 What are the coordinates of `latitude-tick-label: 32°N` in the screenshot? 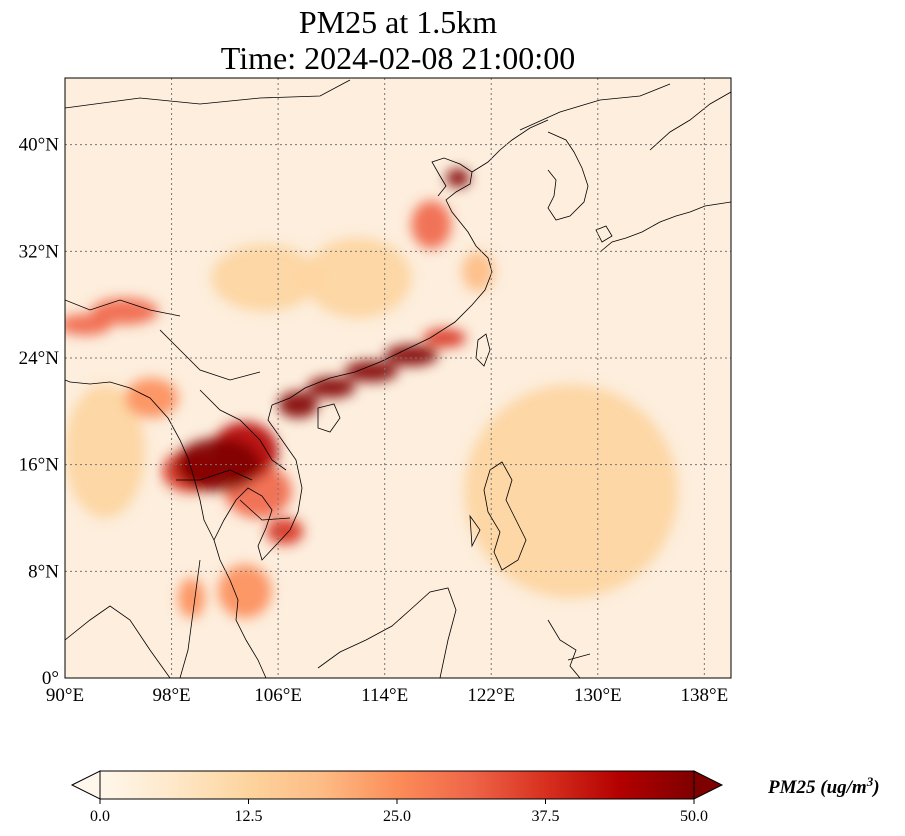 It's located at (39, 251).